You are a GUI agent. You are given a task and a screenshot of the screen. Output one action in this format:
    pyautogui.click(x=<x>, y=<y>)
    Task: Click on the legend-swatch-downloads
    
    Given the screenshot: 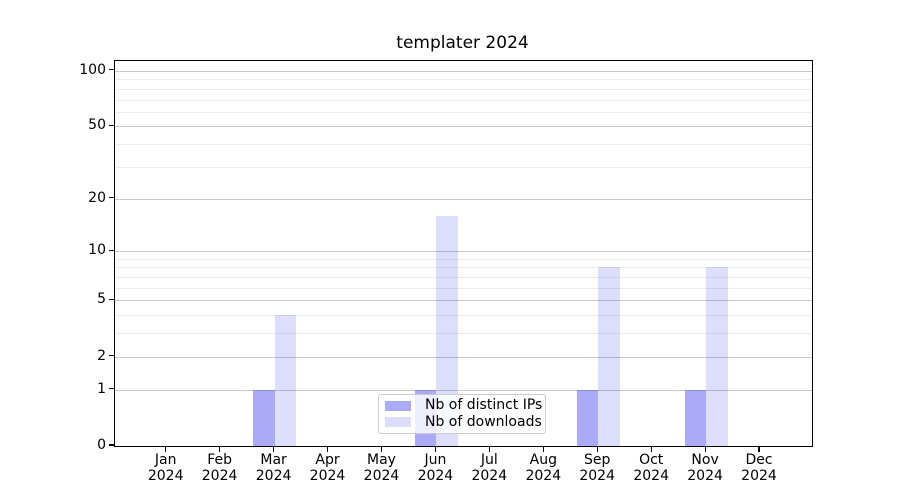 What is the action you would take?
    pyautogui.click(x=398, y=422)
    